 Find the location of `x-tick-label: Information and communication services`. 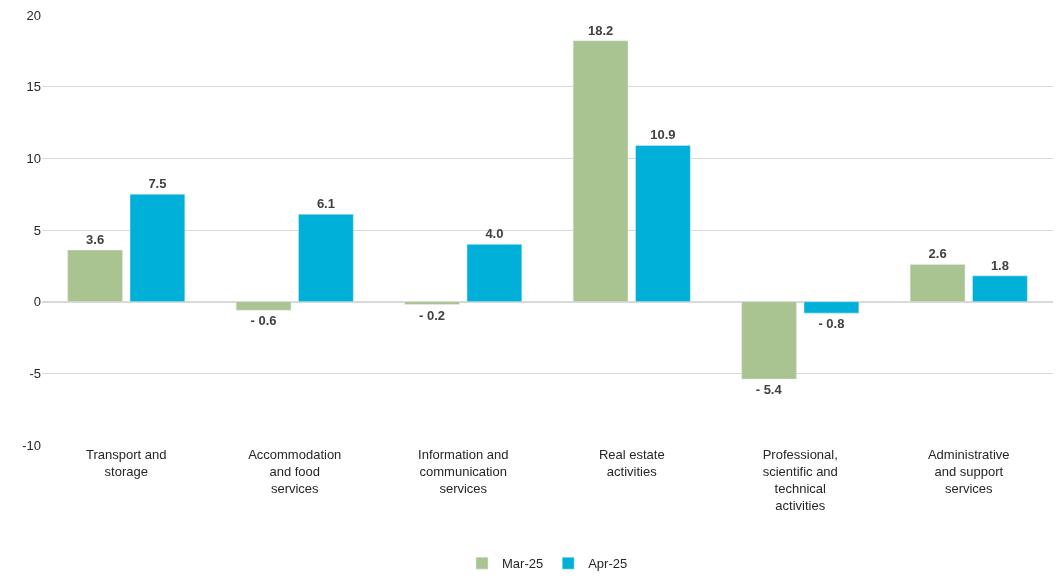

x-tick-label: Information and communication services is located at coordinates (463, 471).